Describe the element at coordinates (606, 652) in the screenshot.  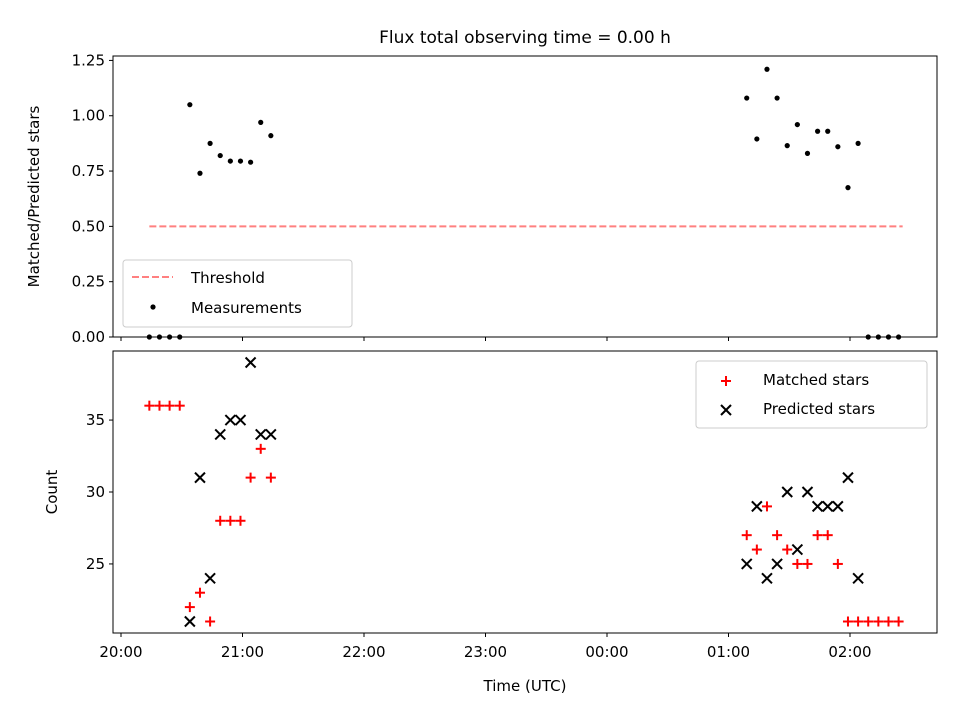
I see `bottom-x-tick-label: 00:00` at that location.